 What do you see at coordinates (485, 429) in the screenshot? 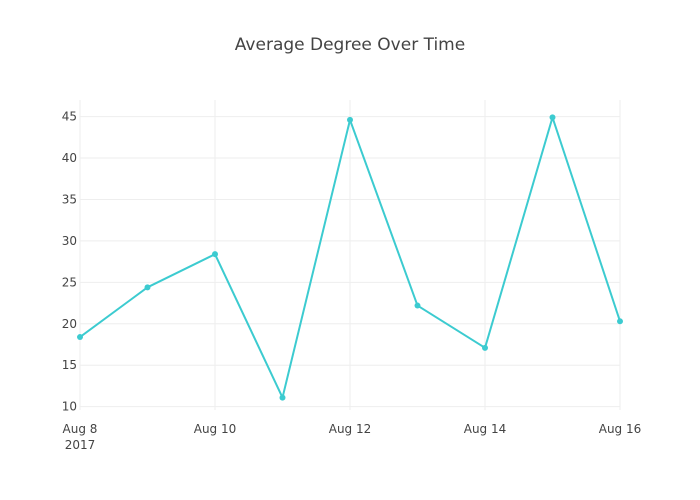
I see `x-tick-label: Aug 14` at bounding box center [485, 429].